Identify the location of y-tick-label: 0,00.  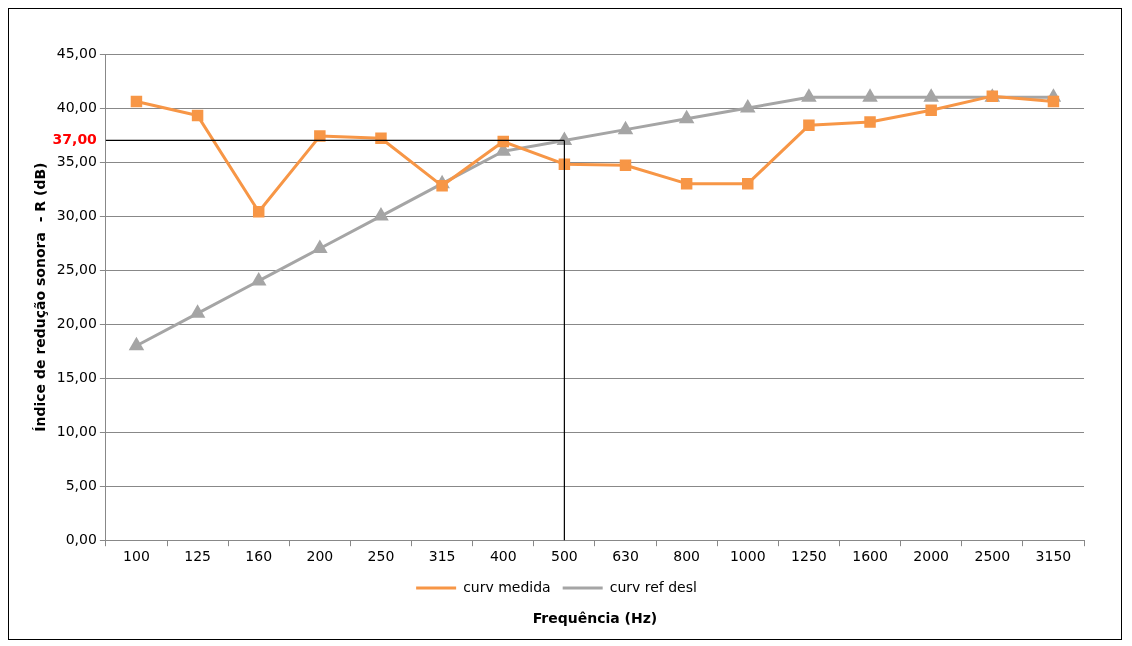
(81, 538).